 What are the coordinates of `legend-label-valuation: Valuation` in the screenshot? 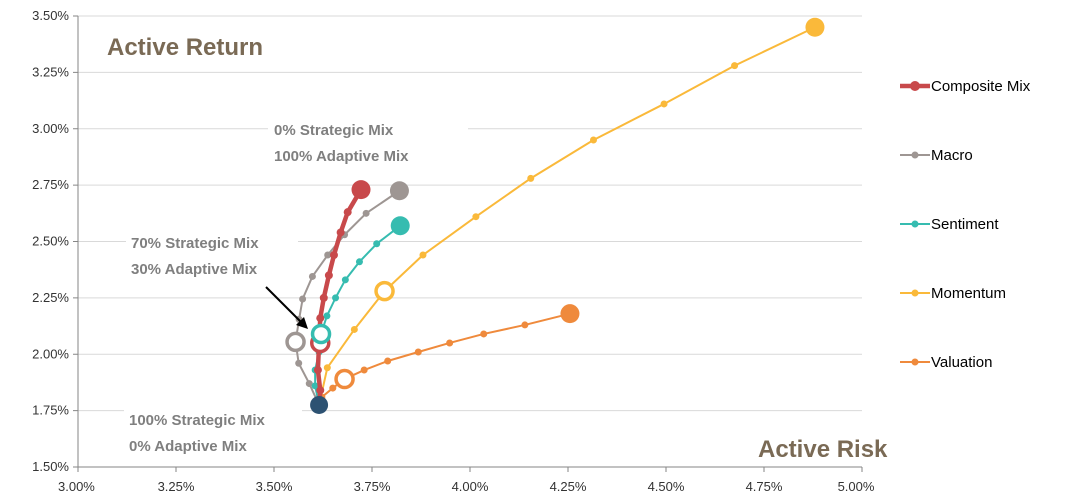 It's located at (961, 362).